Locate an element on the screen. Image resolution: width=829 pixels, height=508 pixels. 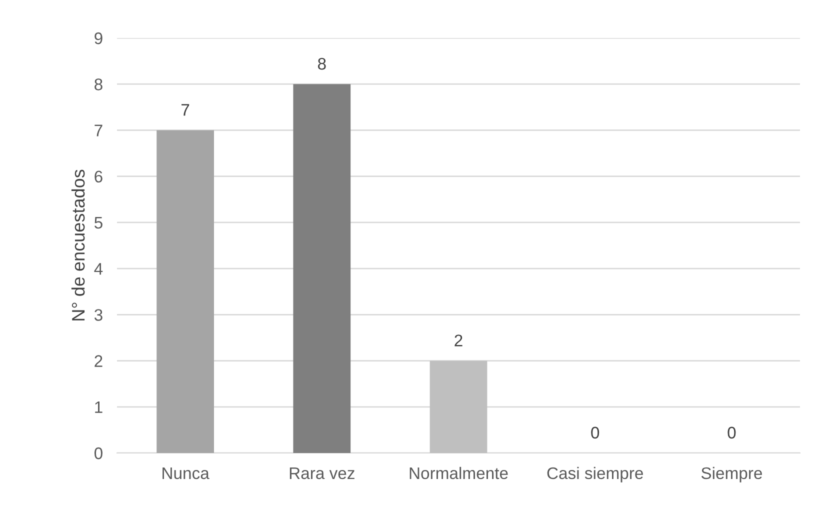
x-tick-label: Normalmente is located at coordinates (459, 473).